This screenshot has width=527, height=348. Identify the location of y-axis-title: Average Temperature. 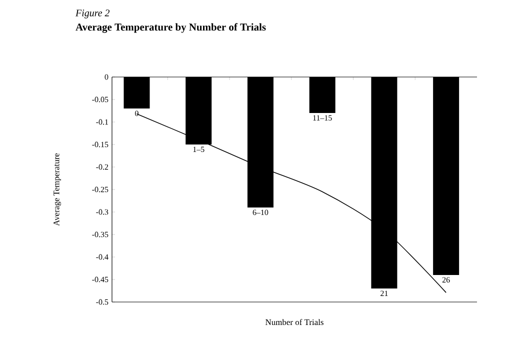
(58, 189).